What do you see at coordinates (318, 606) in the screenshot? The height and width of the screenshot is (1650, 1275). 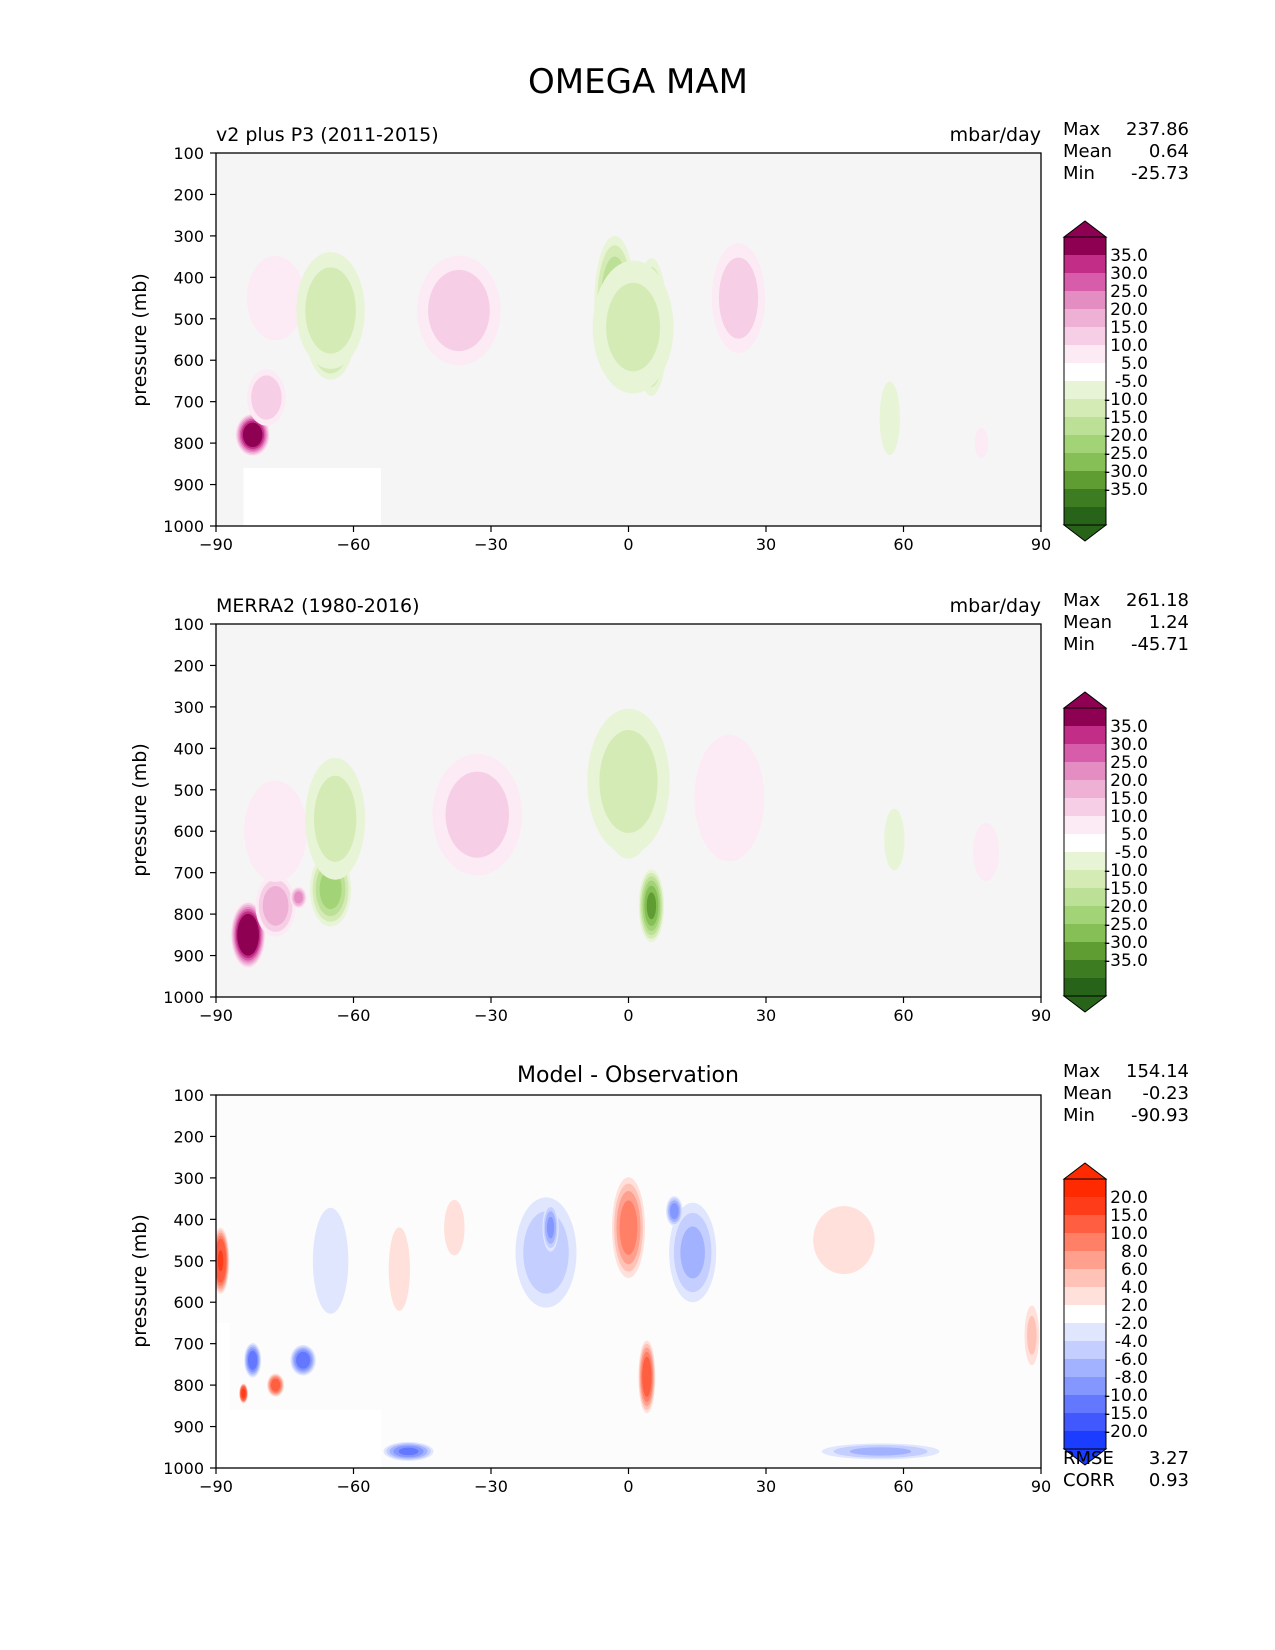 I see `panel-observation-title: MERRA2 (1980-2016)` at bounding box center [318, 606].